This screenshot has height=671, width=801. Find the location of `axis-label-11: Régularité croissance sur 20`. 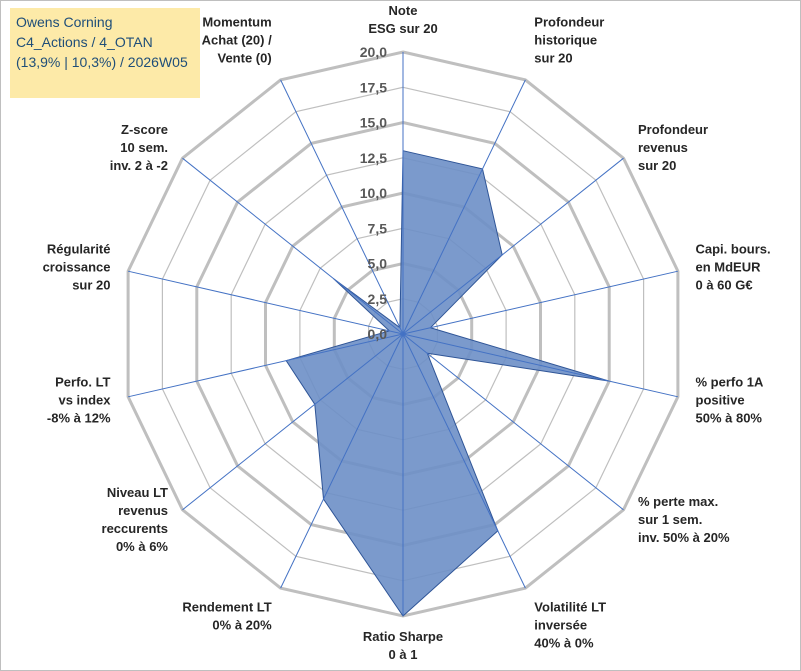

axis-label-11: Régularité croissance sur 20 is located at coordinates (77, 267).